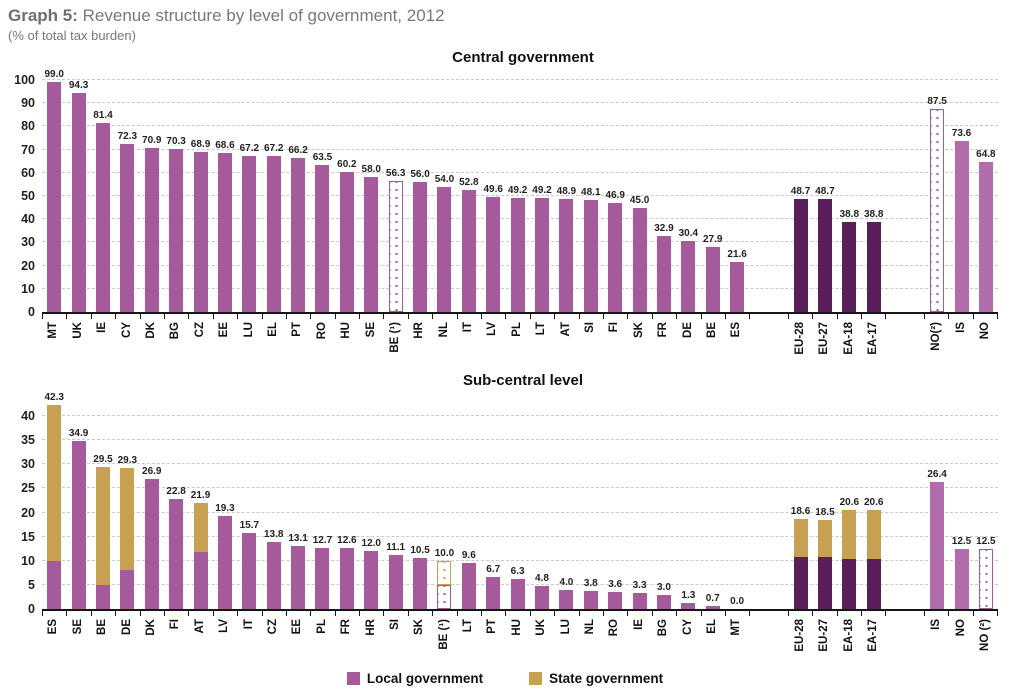 The height and width of the screenshot is (699, 1014). I want to click on bar-value-label: 48.7, so click(800, 192).